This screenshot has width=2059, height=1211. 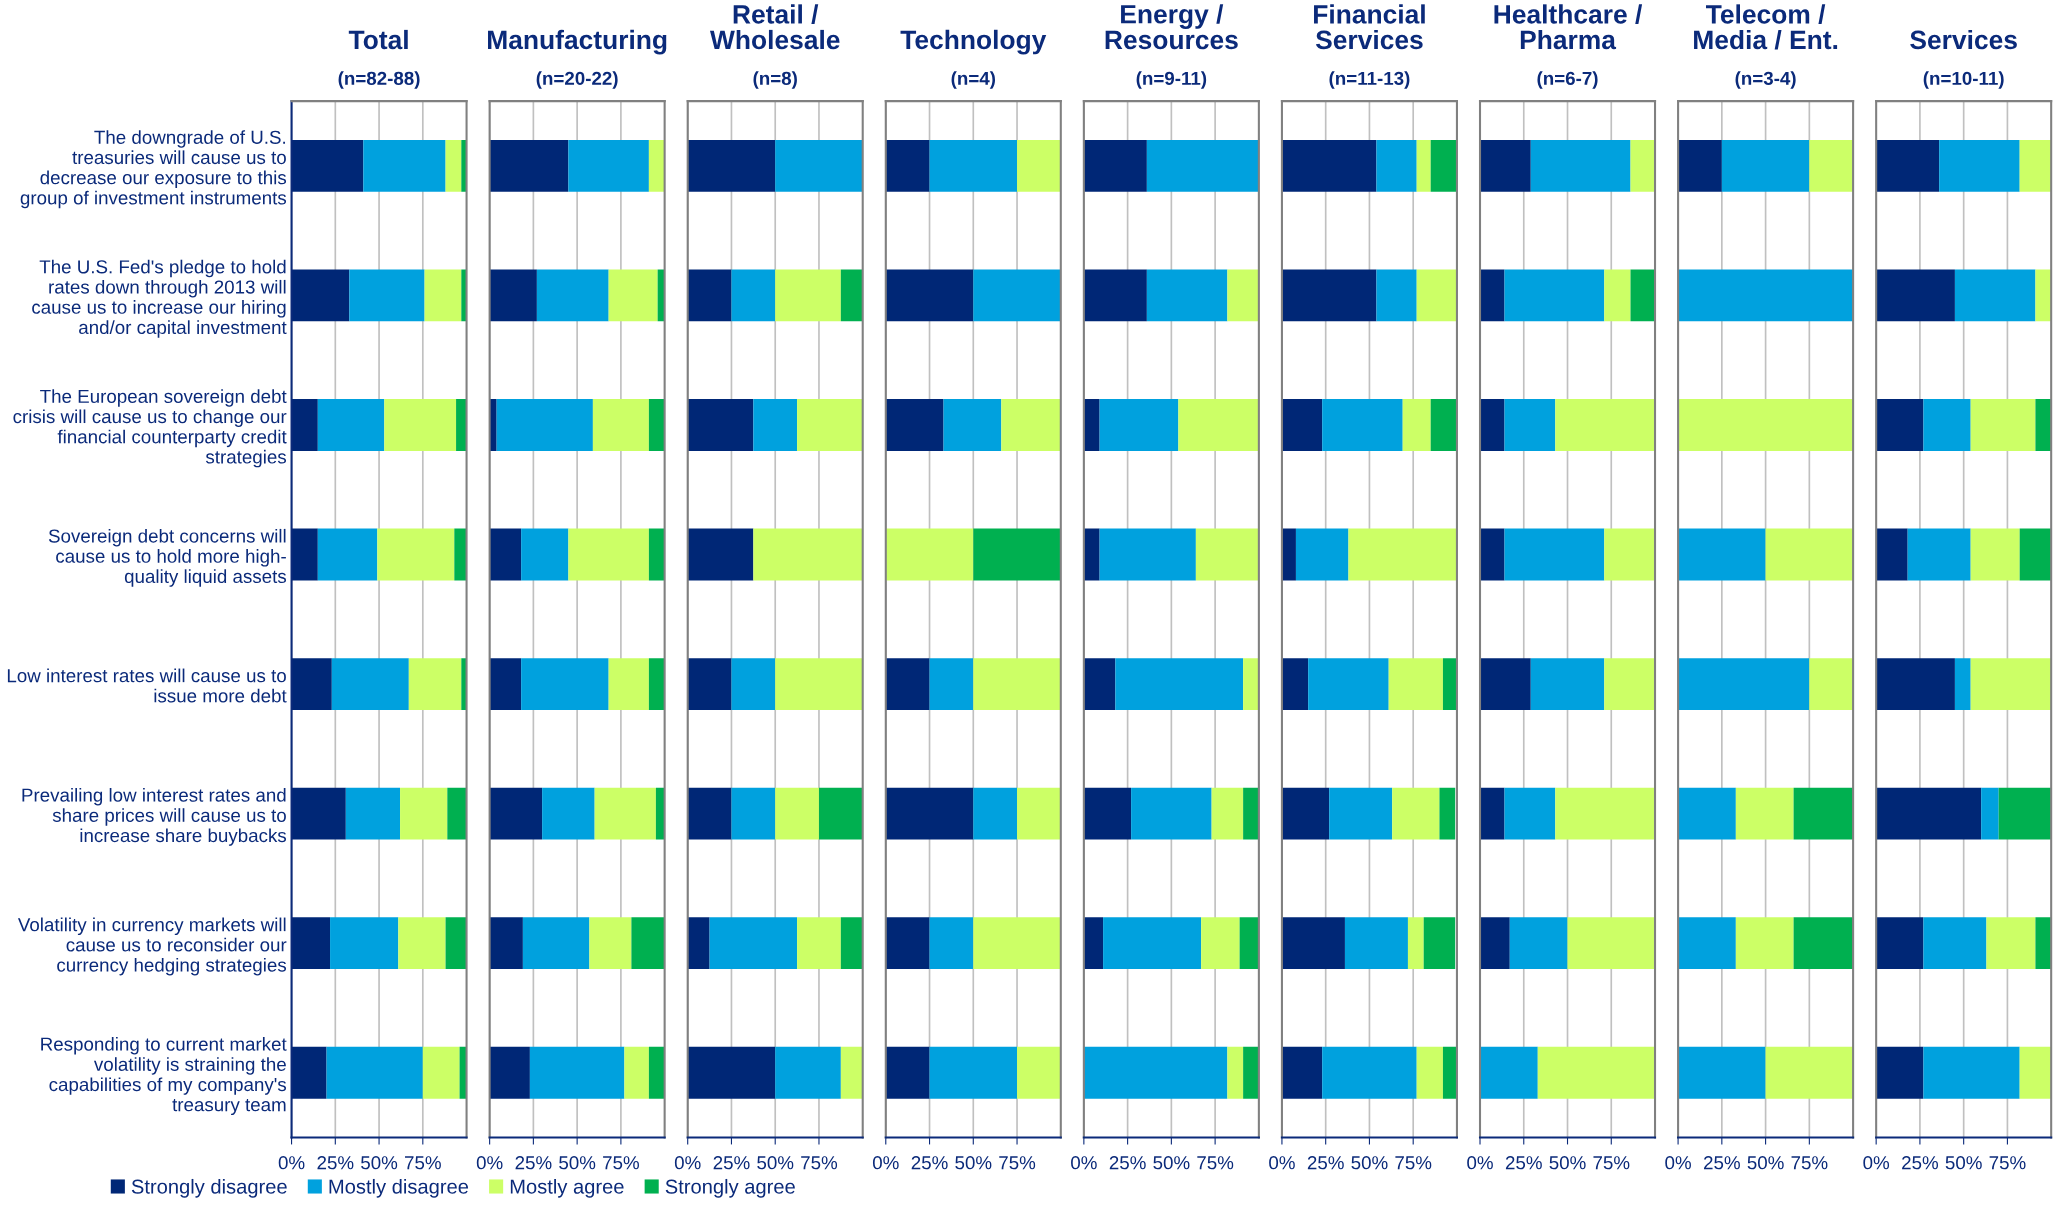 What do you see at coordinates (1766, 27) in the screenshot?
I see `chart-title: Telecom / Media / Ent.` at bounding box center [1766, 27].